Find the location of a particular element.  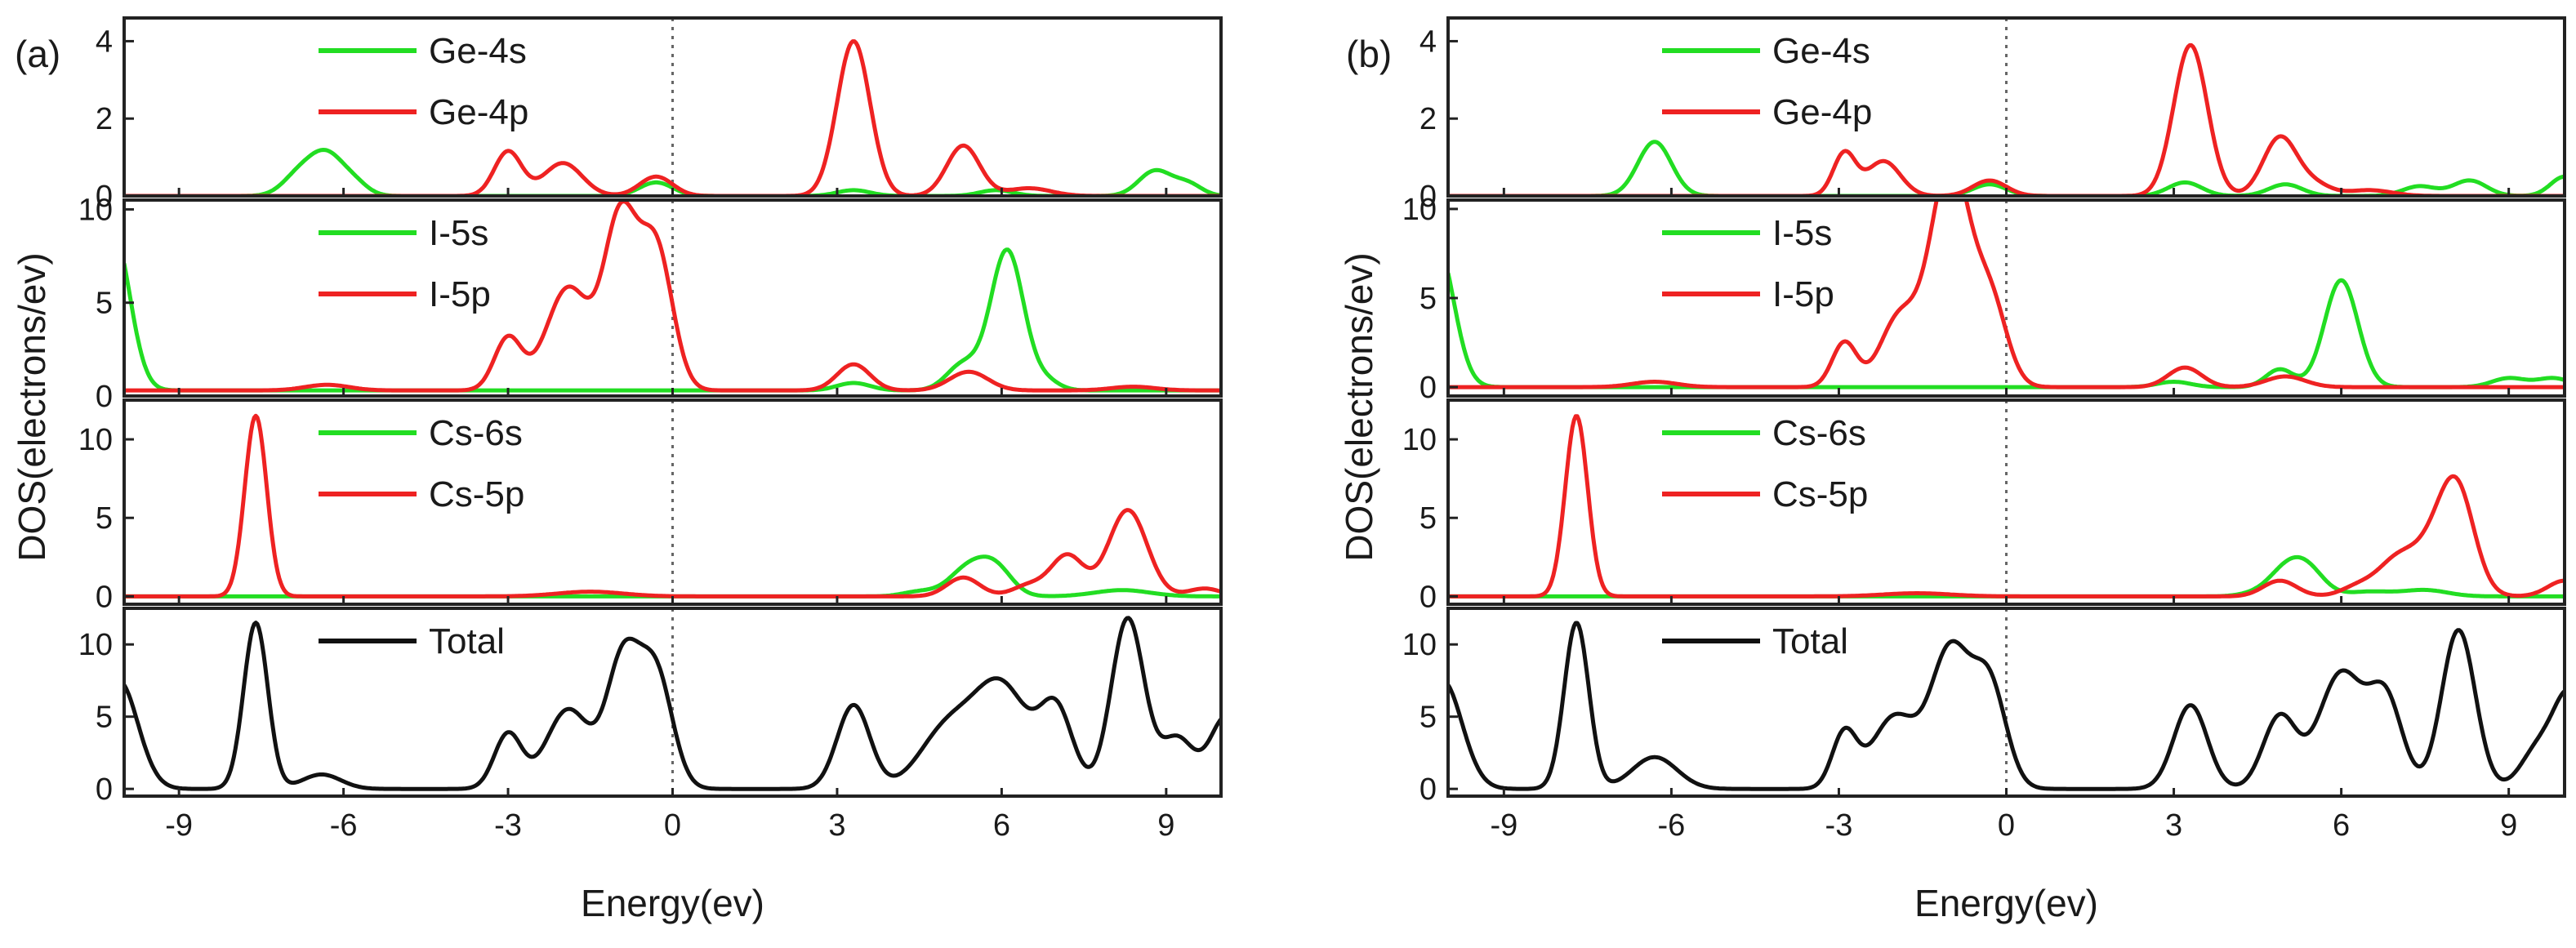

series-line-i-5s is located at coordinates (2006, 330).